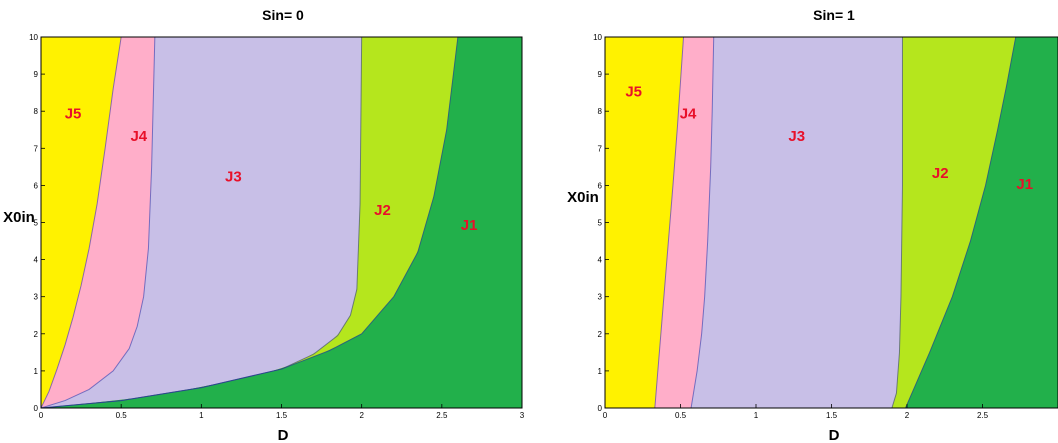 This screenshot has width=1058, height=443. What do you see at coordinates (961, 222) in the screenshot?
I see `boundary-j2-j1` at bounding box center [961, 222].